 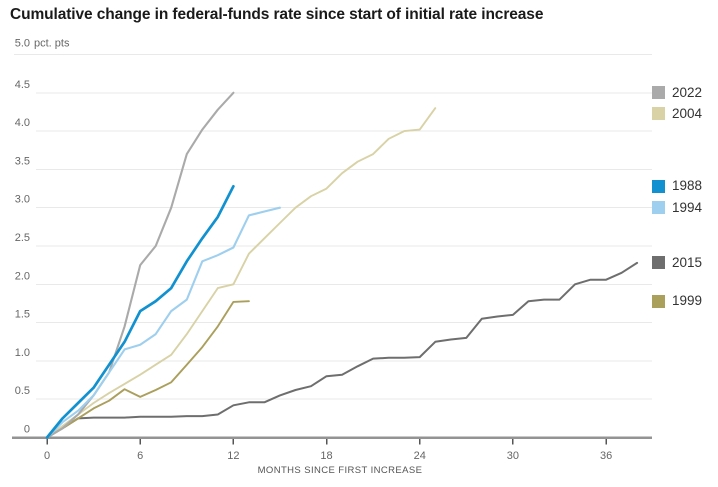 What do you see at coordinates (513, 456) in the screenshot?
I see `x-axis-tick-label: 30` at bounding box center [513, 456].